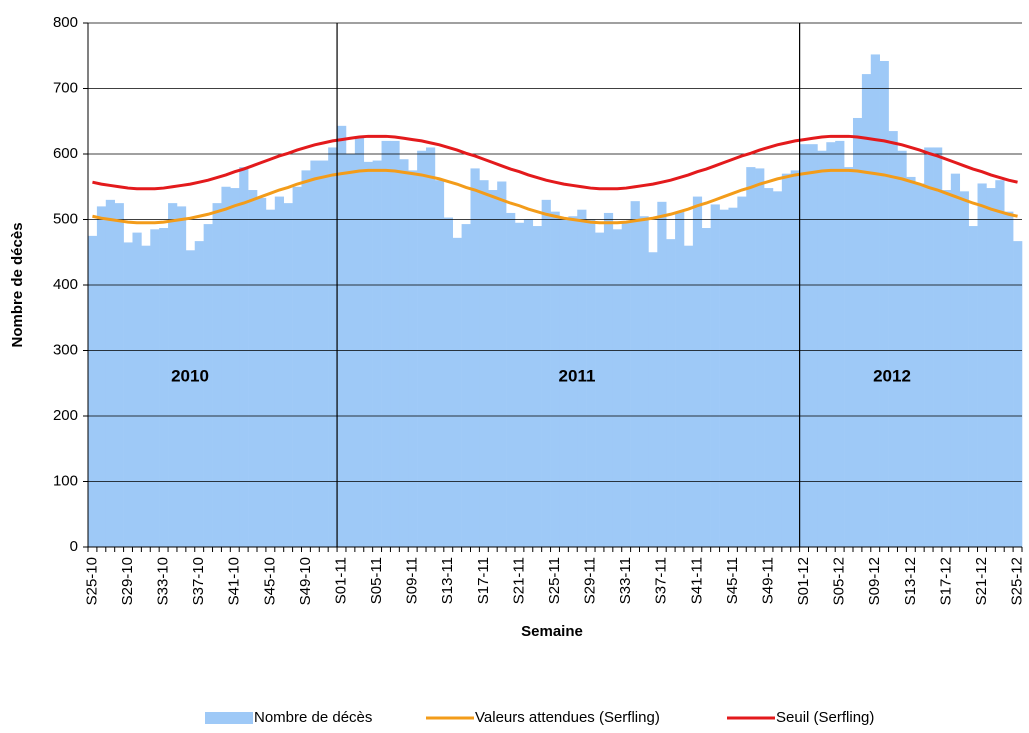 The width and height of the screenshot is (1029, 733). Describe the element at coordinates (127, 581) in the screenshot. I see `x-tick-label: S29-10` at that location.